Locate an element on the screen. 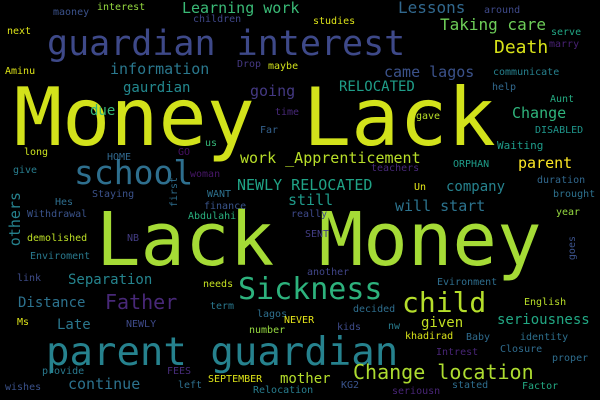 The image size is (600, 400). word-came-lagos: came lagos is located at coordinates (429, 72).